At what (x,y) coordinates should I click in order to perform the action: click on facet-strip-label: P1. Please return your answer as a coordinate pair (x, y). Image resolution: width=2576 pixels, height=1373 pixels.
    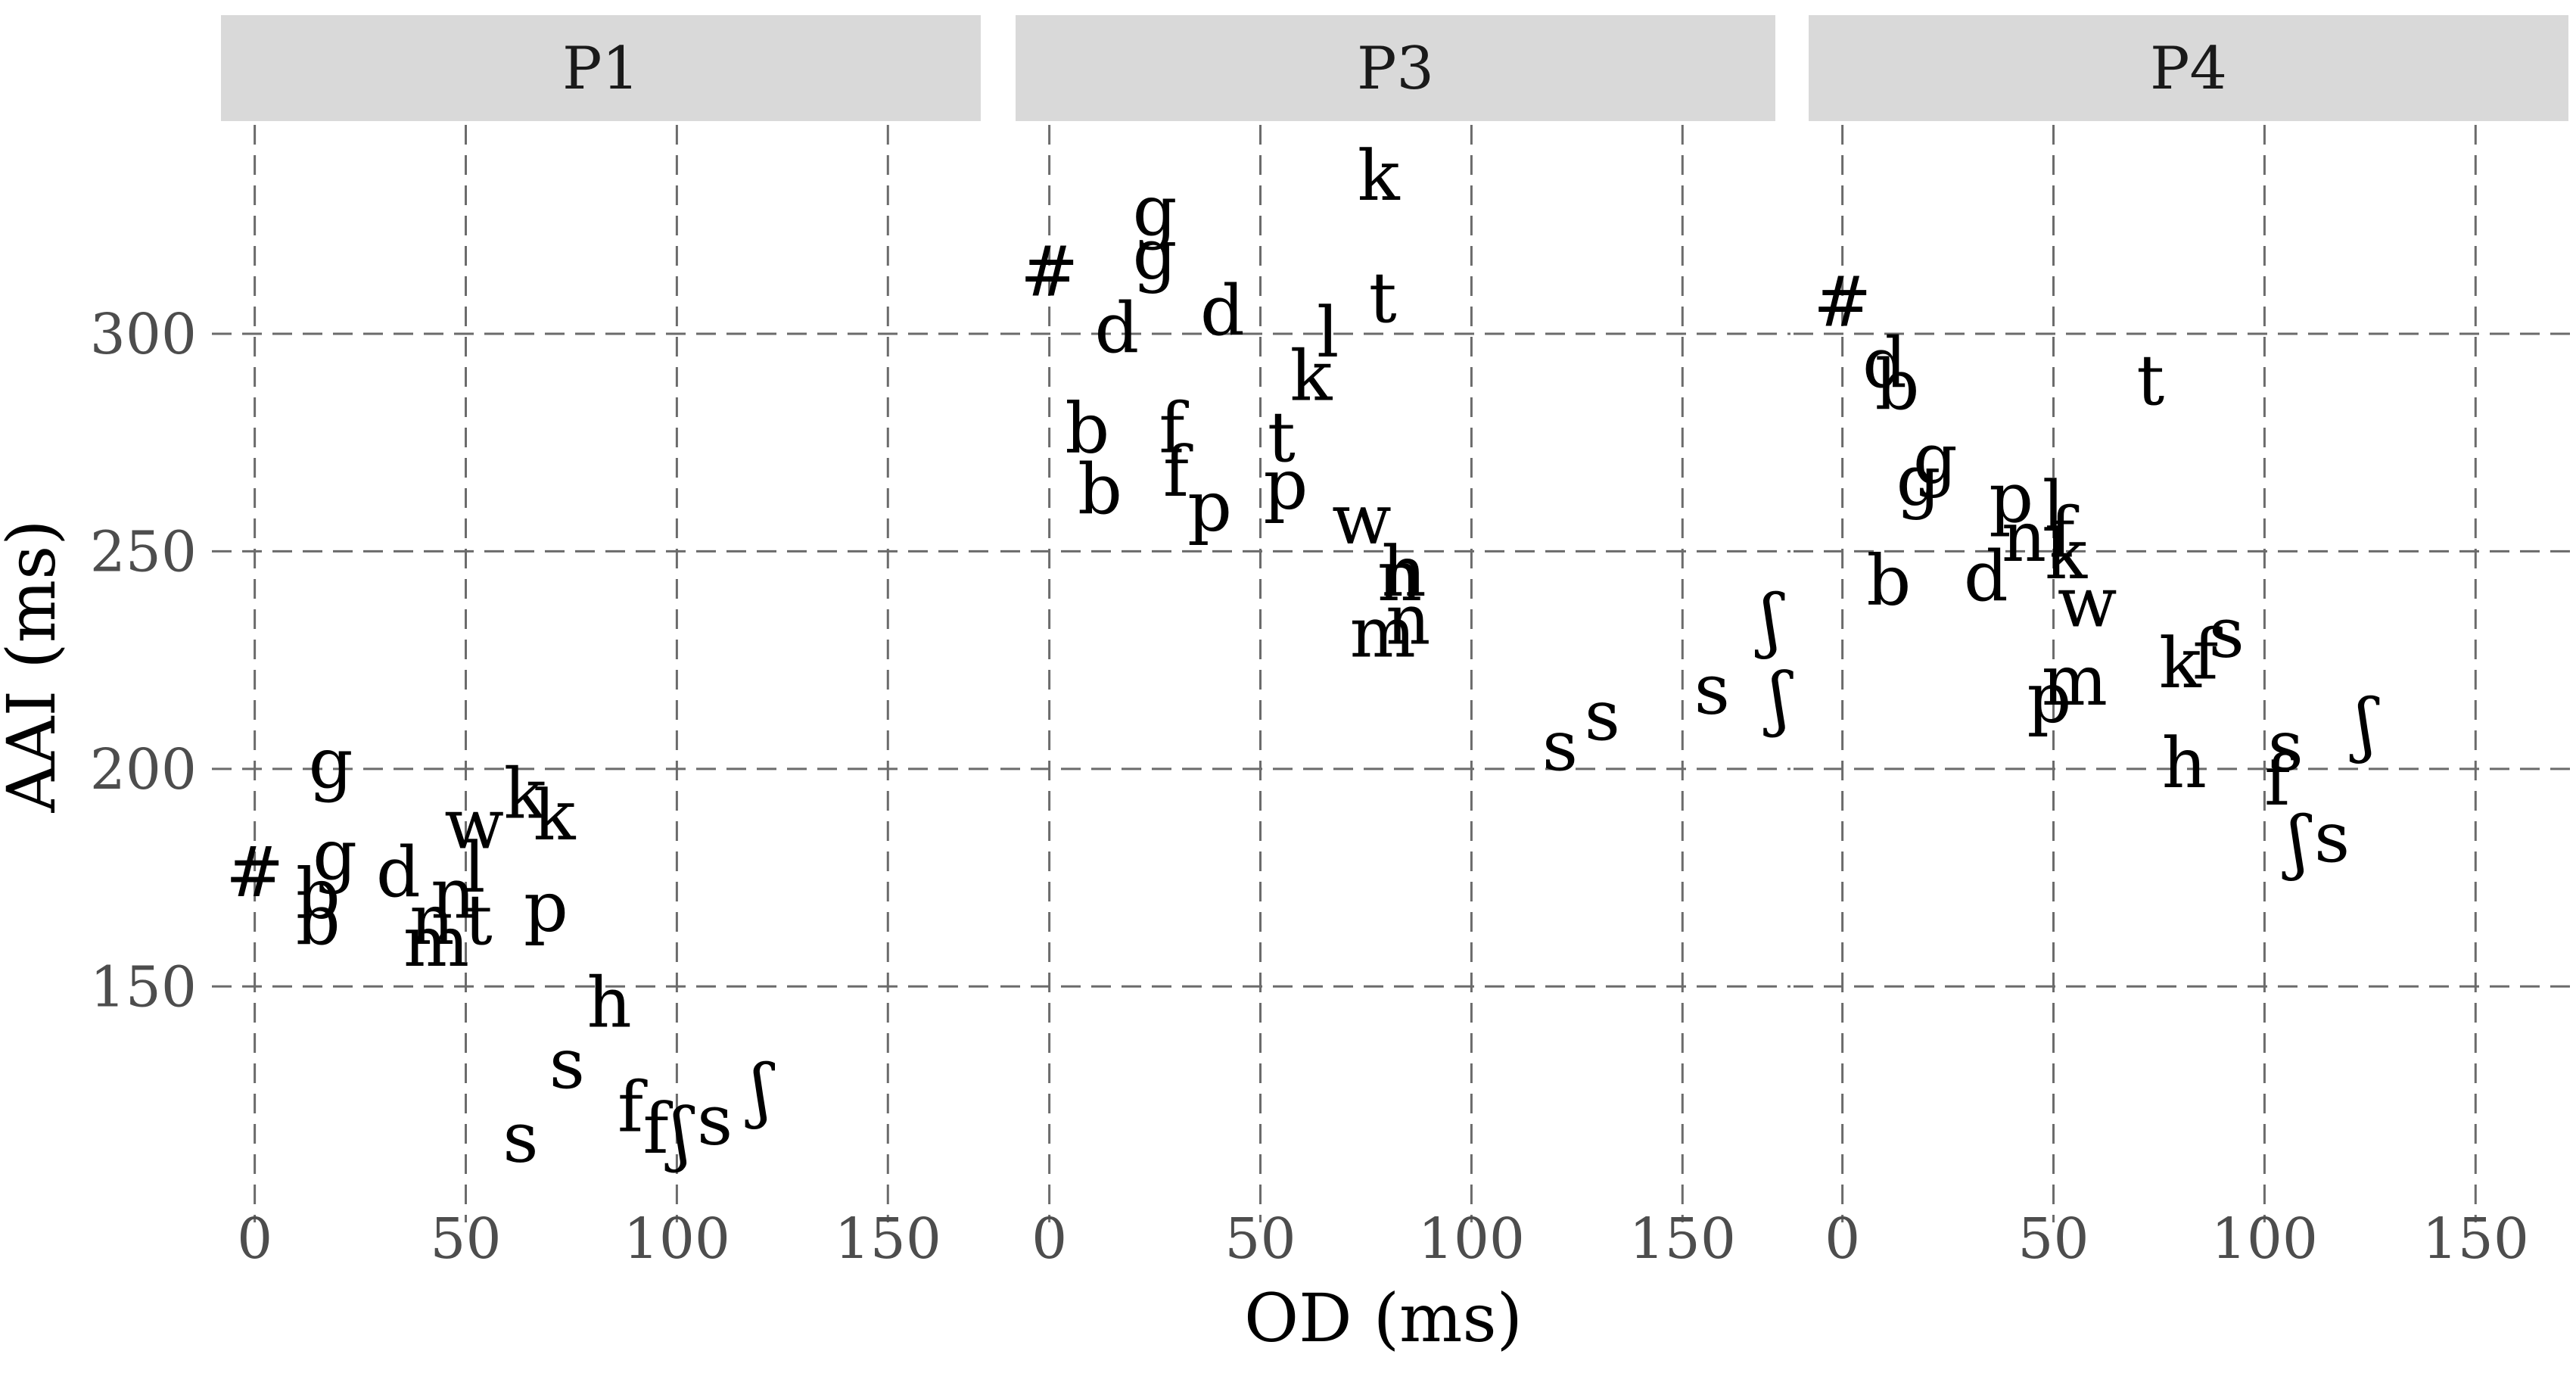
    Looking at the image, I should click on (600, 69).